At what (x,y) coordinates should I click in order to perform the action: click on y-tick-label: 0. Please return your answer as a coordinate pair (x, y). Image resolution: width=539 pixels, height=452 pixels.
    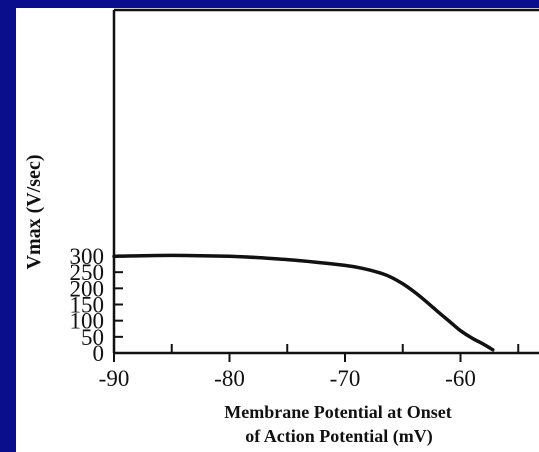
    Looking at the image, I should click on (99, 353).